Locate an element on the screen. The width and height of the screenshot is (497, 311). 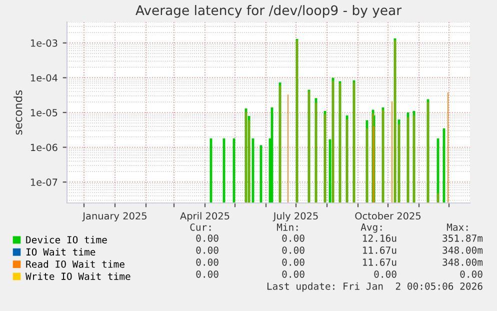
legend-label: IO Wait time is located at coordinates (61, 252).